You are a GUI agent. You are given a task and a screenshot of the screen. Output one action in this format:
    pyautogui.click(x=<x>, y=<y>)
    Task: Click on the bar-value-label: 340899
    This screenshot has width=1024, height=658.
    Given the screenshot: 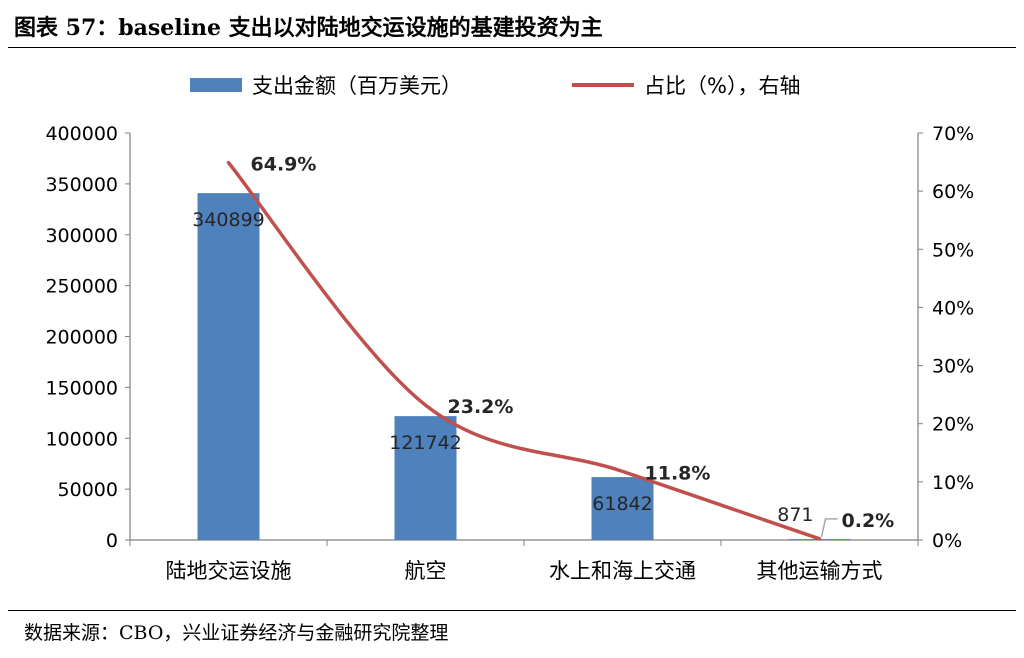 What is the action you would take?
    pyautogui.click(x=228, y=220)
    